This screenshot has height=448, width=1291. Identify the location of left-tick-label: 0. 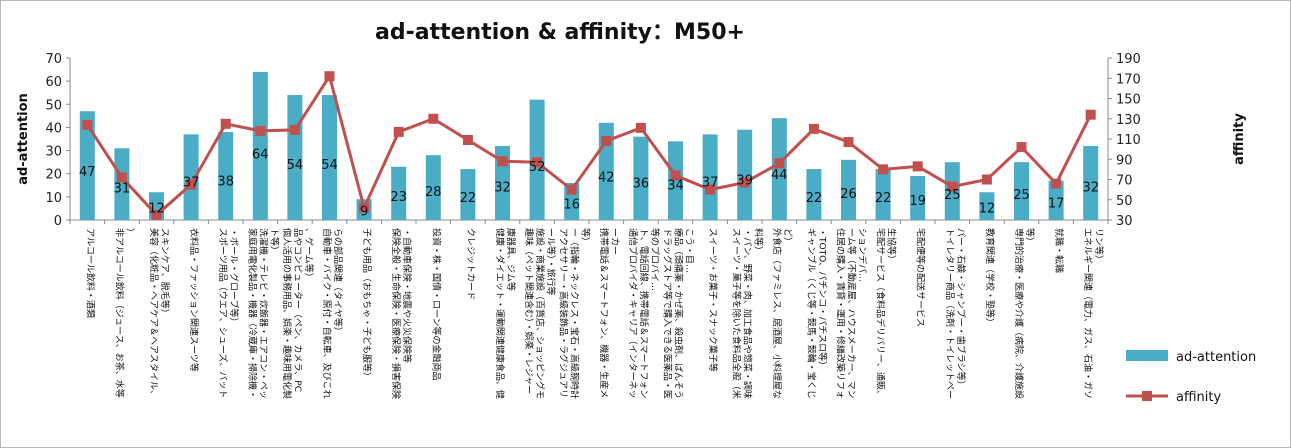
(58, 221).